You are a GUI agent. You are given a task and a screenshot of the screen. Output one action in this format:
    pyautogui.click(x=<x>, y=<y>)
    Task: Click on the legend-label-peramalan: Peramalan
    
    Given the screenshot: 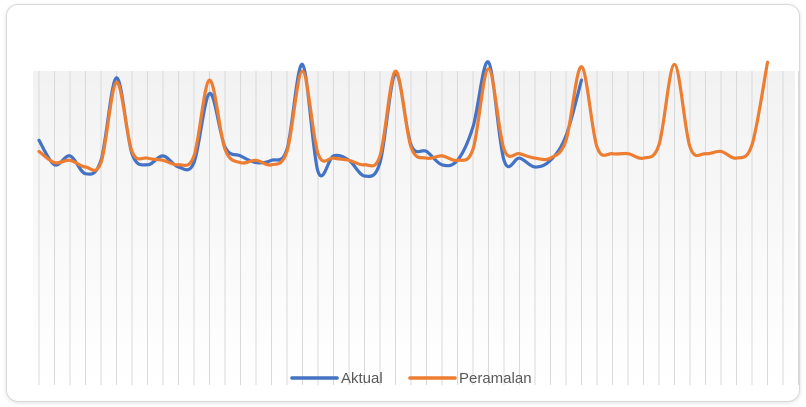 What is the action you would take?
    pyautogui.click(x=495, y=378)
    